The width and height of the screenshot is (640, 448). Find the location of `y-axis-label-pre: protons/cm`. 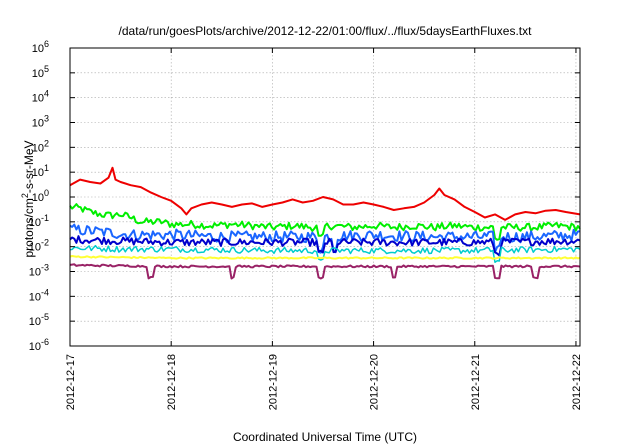

y-axis-label-pre: protons/cm is located at coordinates (29, 227).